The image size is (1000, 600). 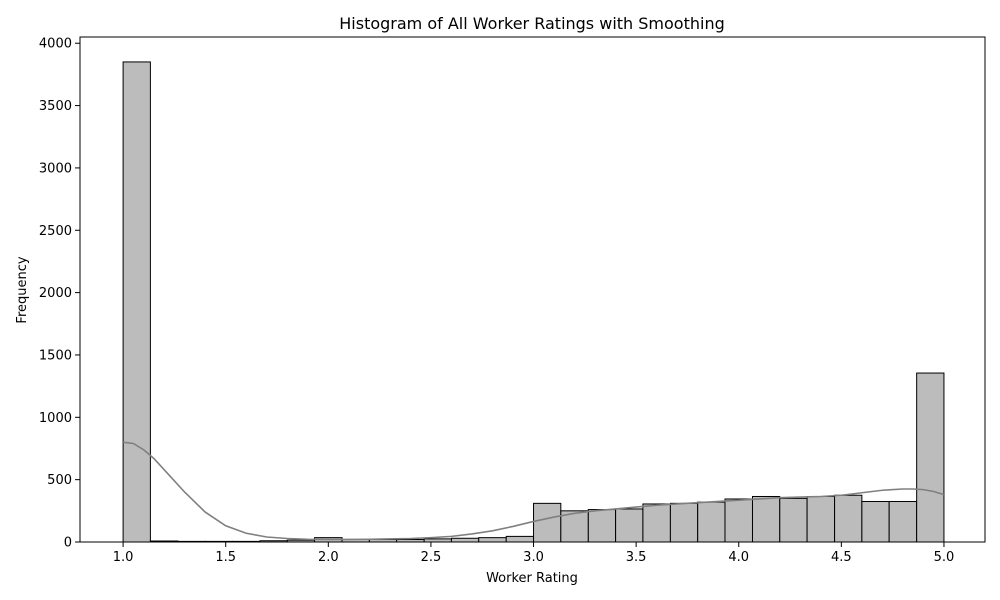 What do you see at coordinates (532, 578) in the screenshot?
I see `x-axis-label: Worker Rating` at bounding box center [532, 578].